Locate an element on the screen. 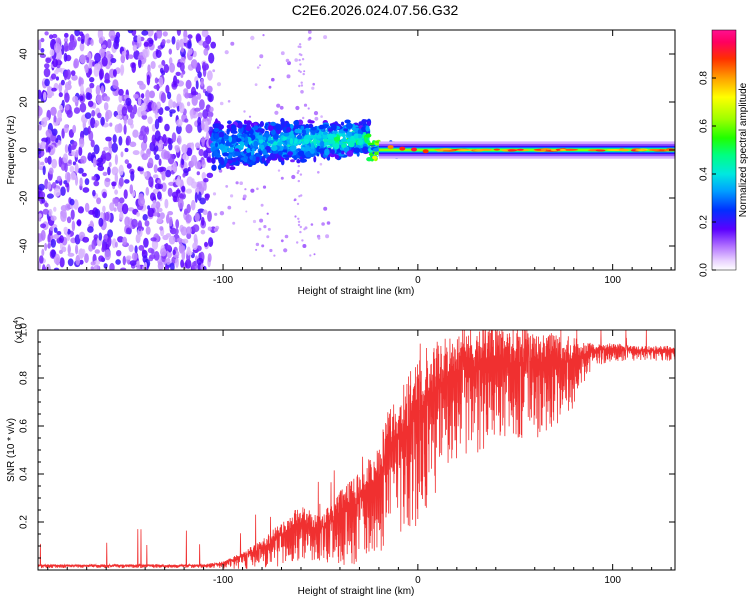  spectrogram-ylabel: Frequency (Hz) is located at coordinates (11, 150).